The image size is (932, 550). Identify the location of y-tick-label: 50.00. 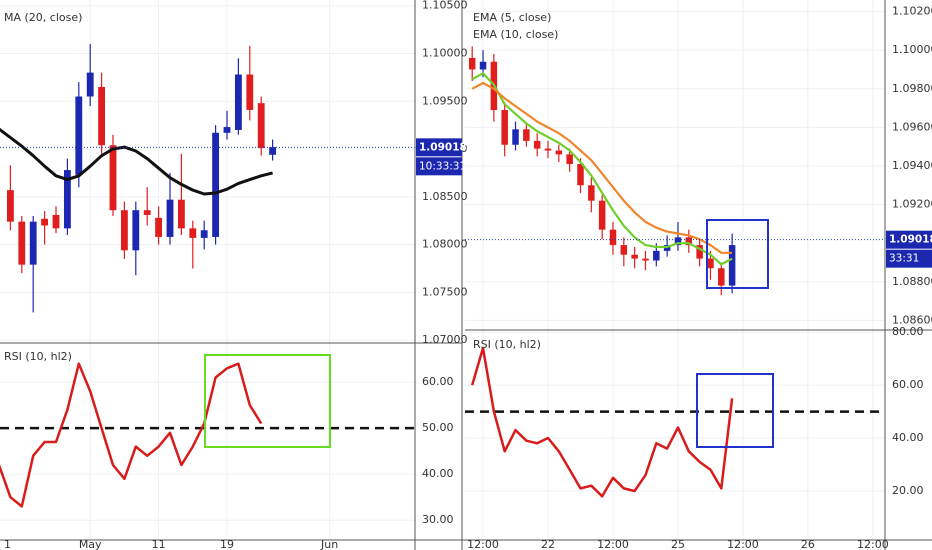
(438, 427).